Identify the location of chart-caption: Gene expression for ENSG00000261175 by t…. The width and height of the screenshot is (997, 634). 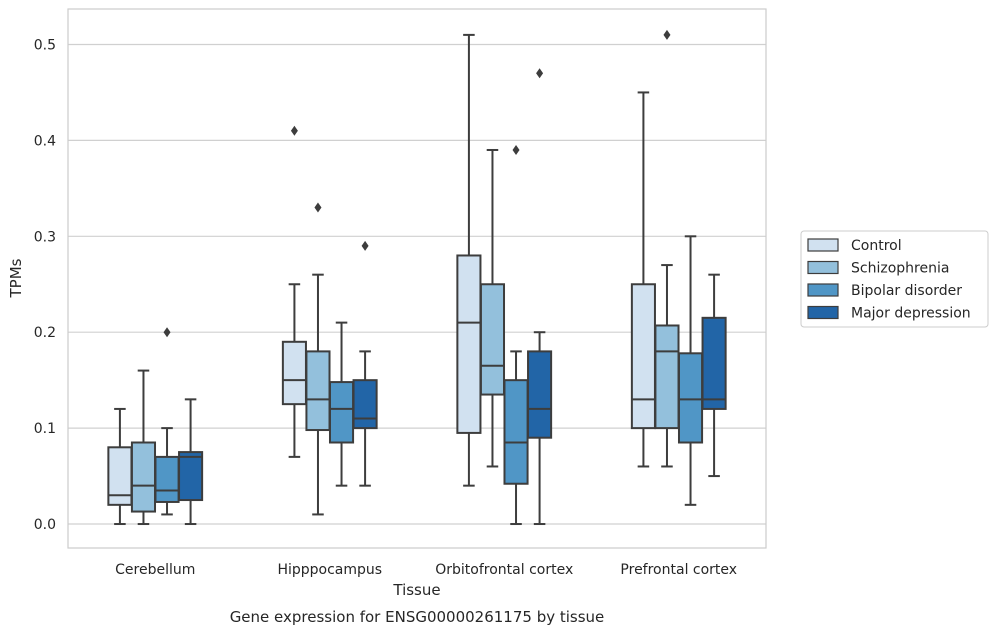
(417, 617).